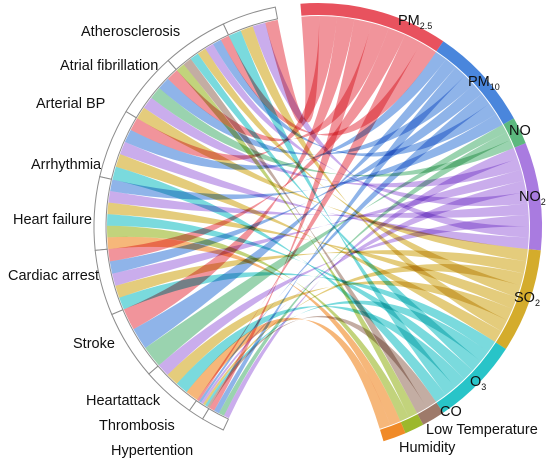 The image size is (550, 466). Describe the element at coordinates (151, 89) in the screenshot. I see `arc-arterial_bp` at that location.